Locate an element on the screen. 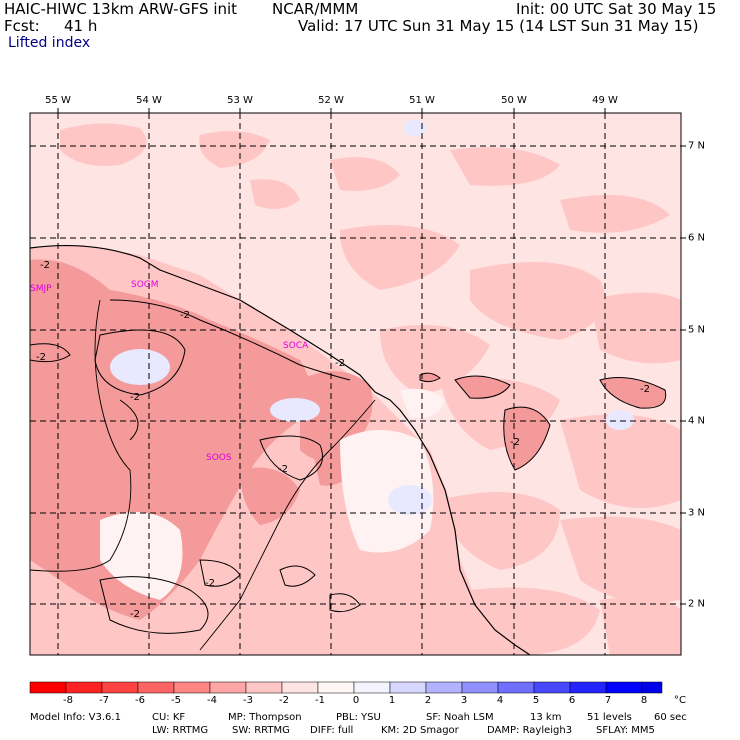 This screenshot has width=740, height=740. station-label: SOOS is located at coordinates (219, 458).